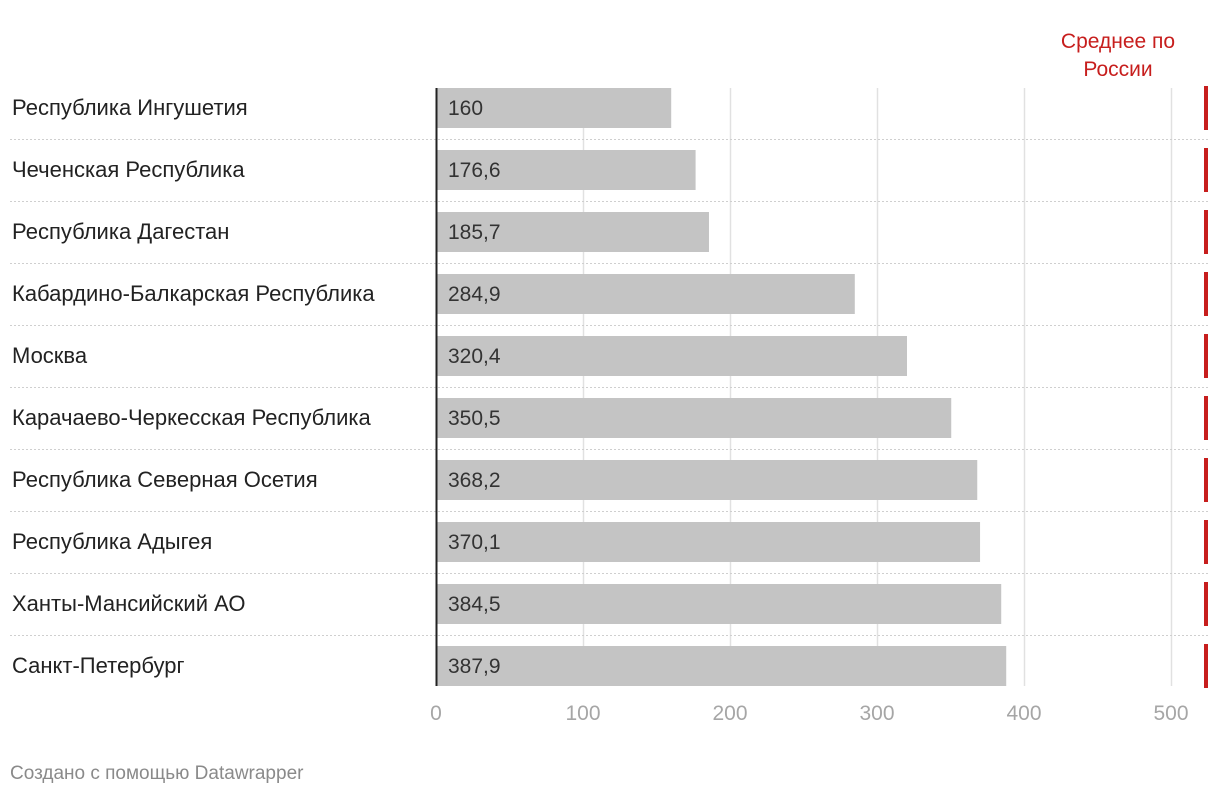  Describe the element at coordinates (120, 231) in the screenshot. I see `category-label: Республика Дагестан` at that location.